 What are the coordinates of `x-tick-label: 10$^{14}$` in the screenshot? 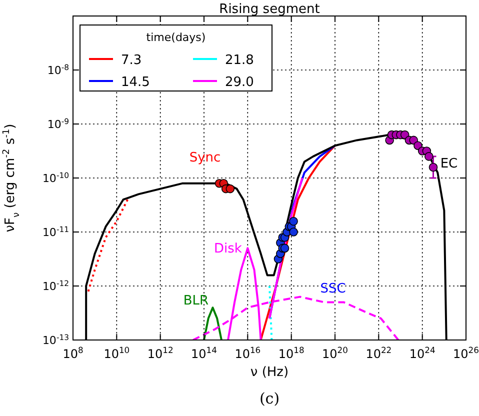 It's located at (204, 353).